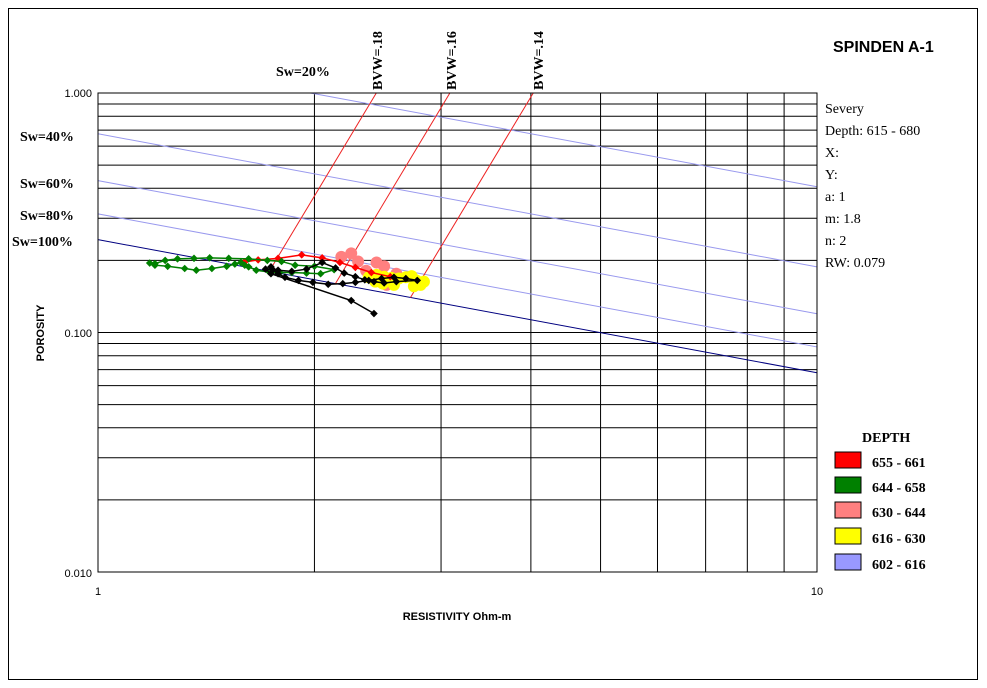  Describe the element at coordinates (378, 60) in the screenshot. I see `bvw-label-18: BVW=.18` at that location.